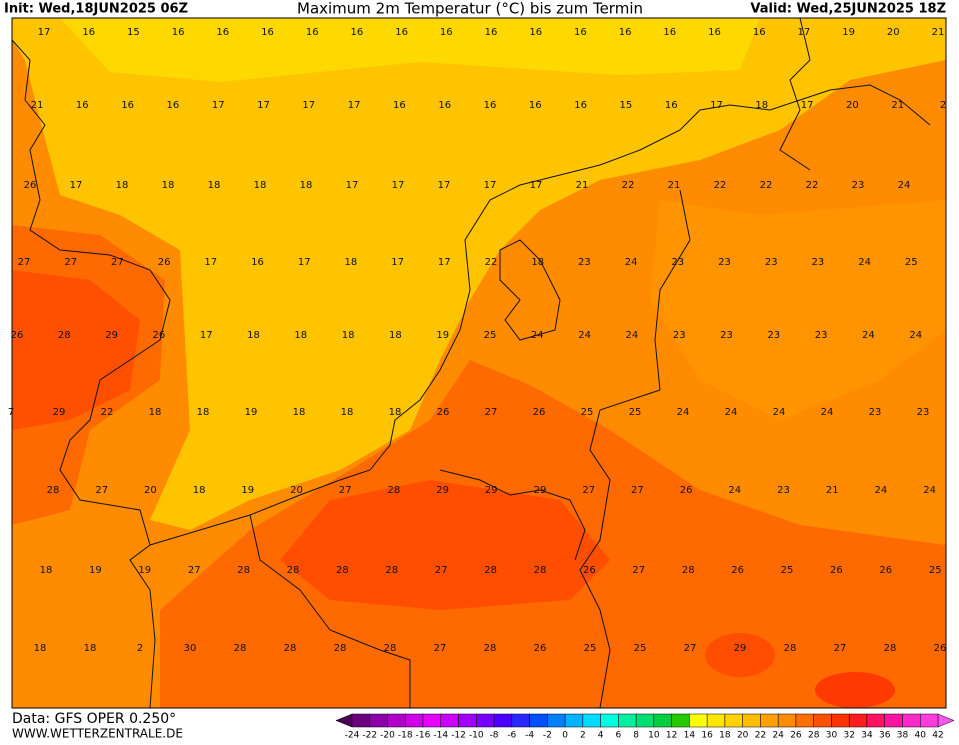 The image size is (959, 745). What do you see at coordinates (344, 720) in the screenshot?
I see `colorbar-arrow` at bounding box center [344, 720].